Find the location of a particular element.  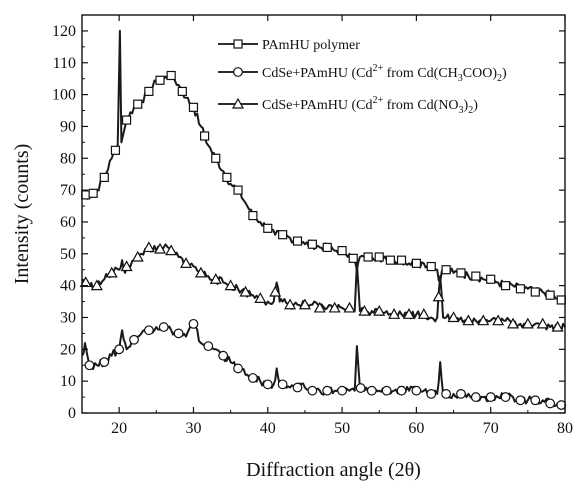

y-tick-label: 100 is located at coordinates (64, 95).